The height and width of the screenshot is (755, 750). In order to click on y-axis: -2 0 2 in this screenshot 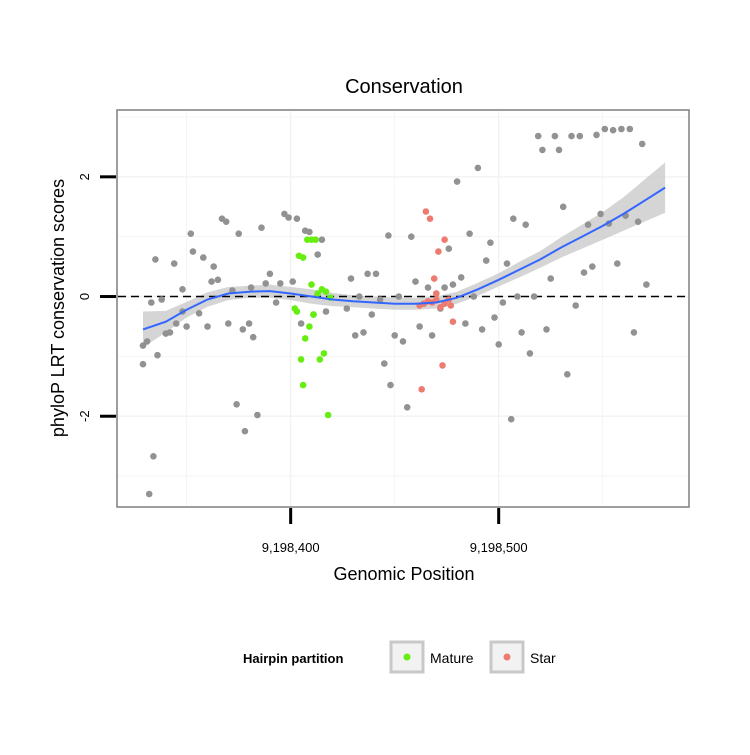, I will do `click(96, 297)`.